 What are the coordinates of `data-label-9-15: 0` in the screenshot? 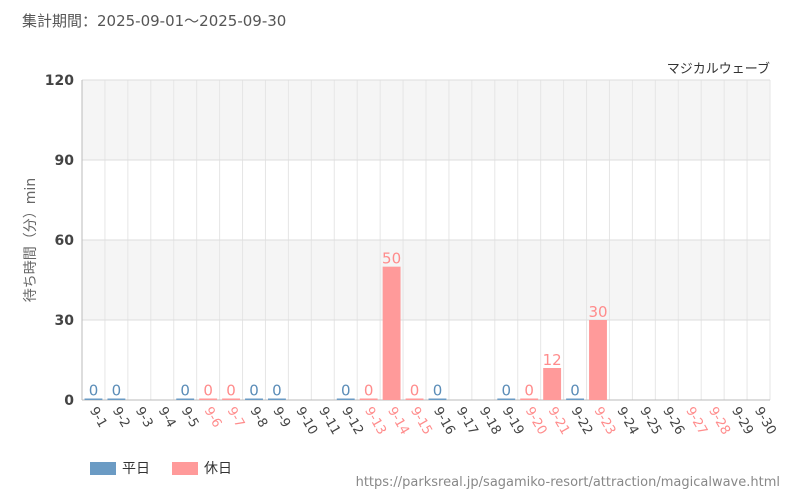 It's located at (415, 391).